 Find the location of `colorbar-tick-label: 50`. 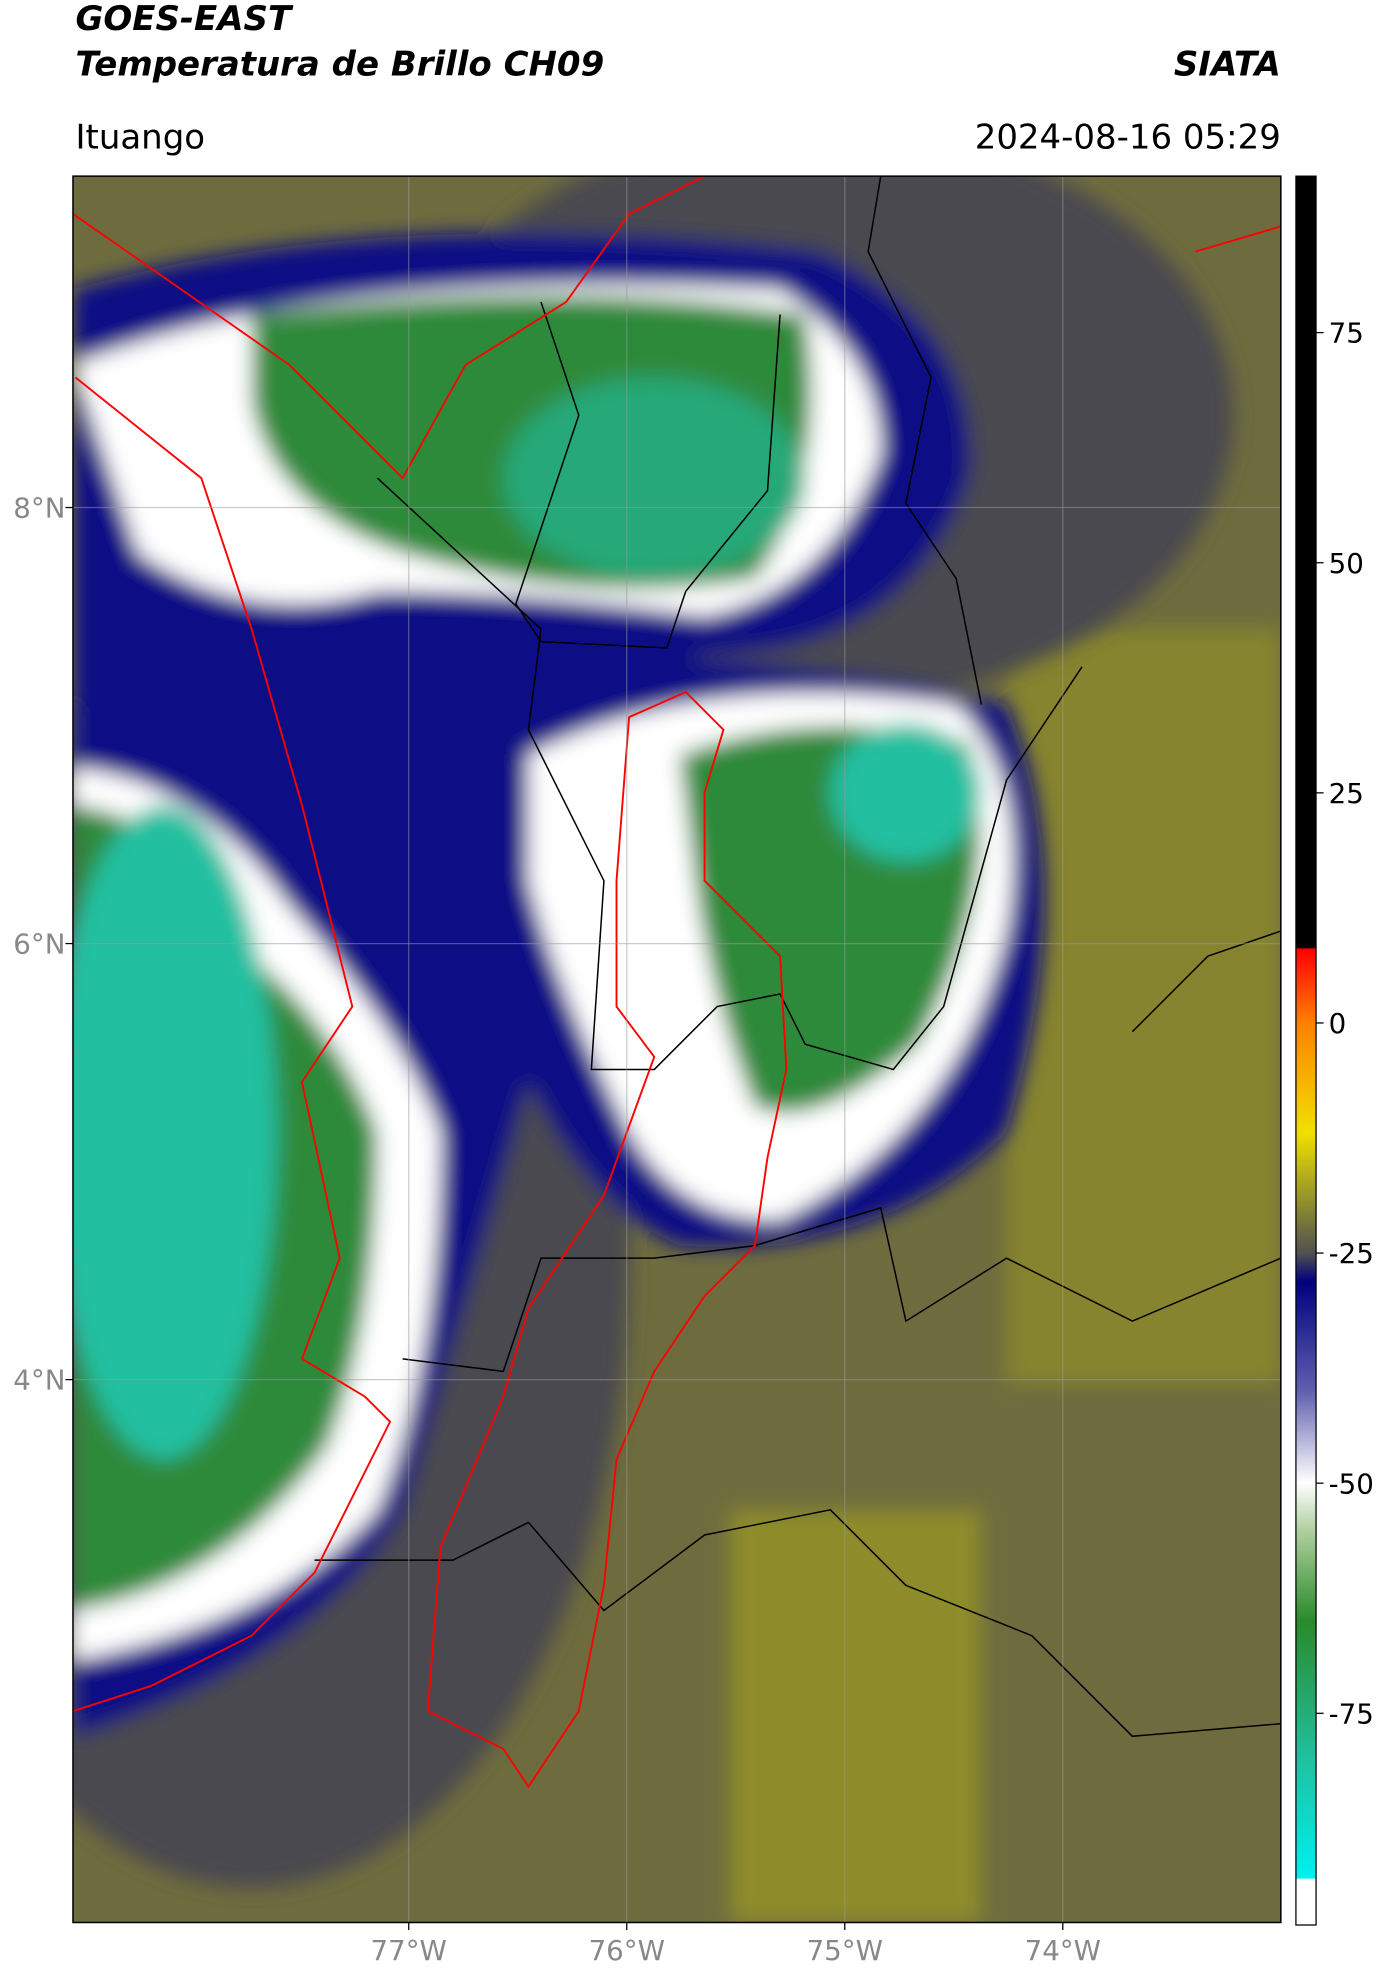

colorbar-tick-label: 50 is located at coordinates (1346, 563).